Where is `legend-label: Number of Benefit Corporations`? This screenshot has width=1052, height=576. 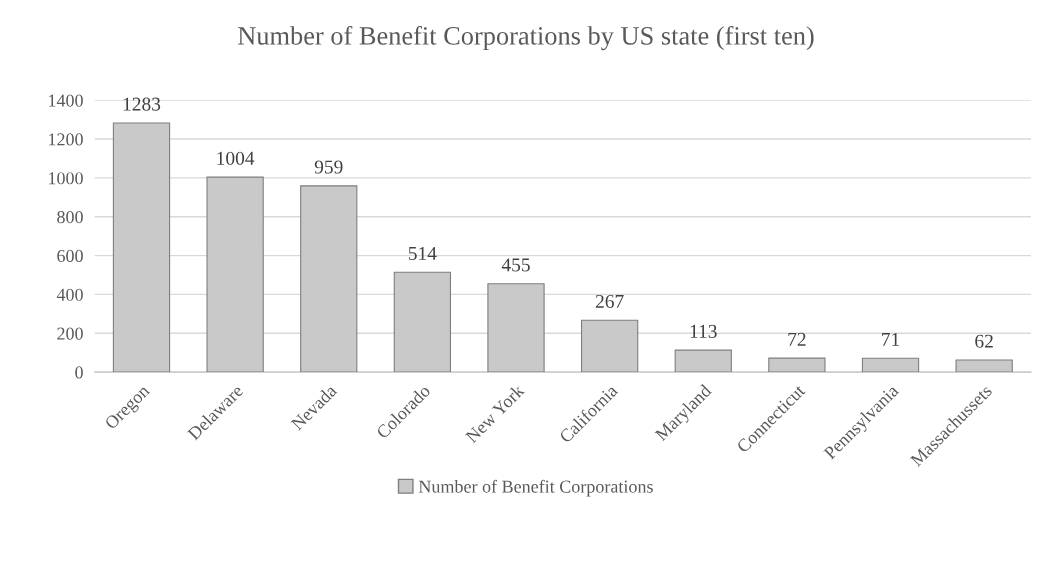
legend-label: Number of Benefit Corporations is located at coordinates (535, 488).